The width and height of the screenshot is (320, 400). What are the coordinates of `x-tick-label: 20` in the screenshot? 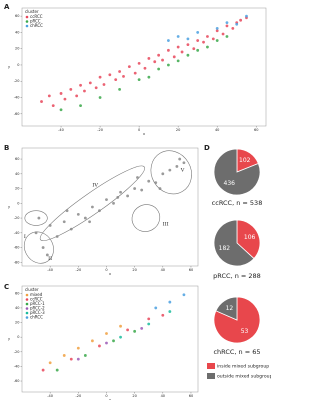 It's located at (134, 396).